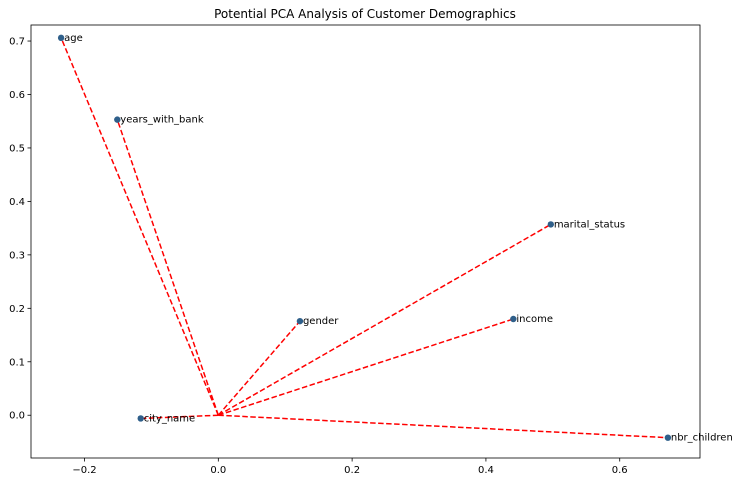 This screenshot has width=741, height=482. Describe the element at coordinates (321, 321) in the screenshot. I see `point-label-gender: gender` at that location.